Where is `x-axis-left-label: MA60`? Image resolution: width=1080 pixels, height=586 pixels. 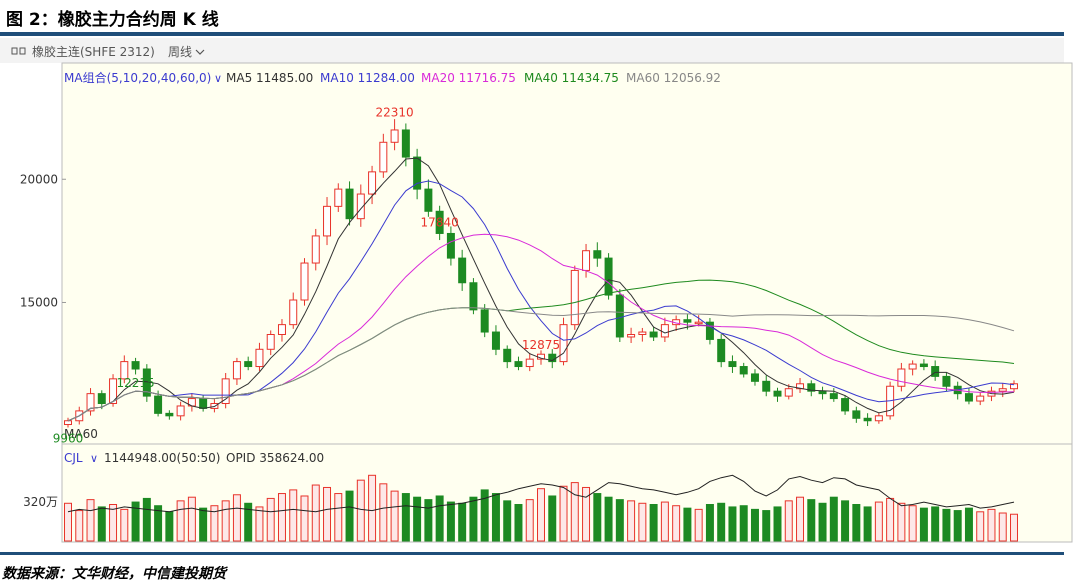 x-axis-left-label: MA60 is located at coordinates (81, 434).